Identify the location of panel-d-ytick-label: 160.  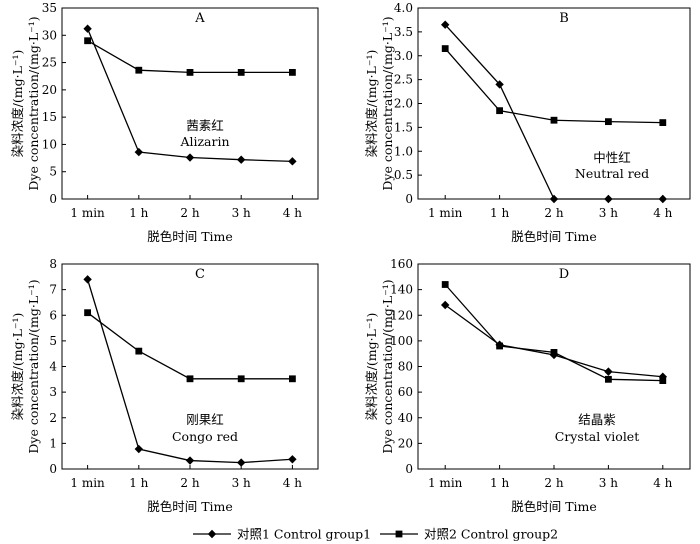
(401, 264).